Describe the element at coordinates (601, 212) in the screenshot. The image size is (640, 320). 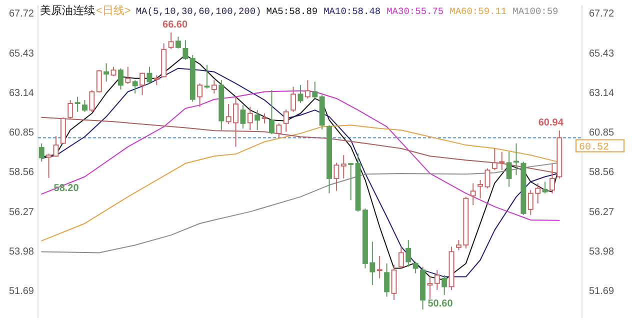
I see `y2-tick-label: 56.27` at that location.